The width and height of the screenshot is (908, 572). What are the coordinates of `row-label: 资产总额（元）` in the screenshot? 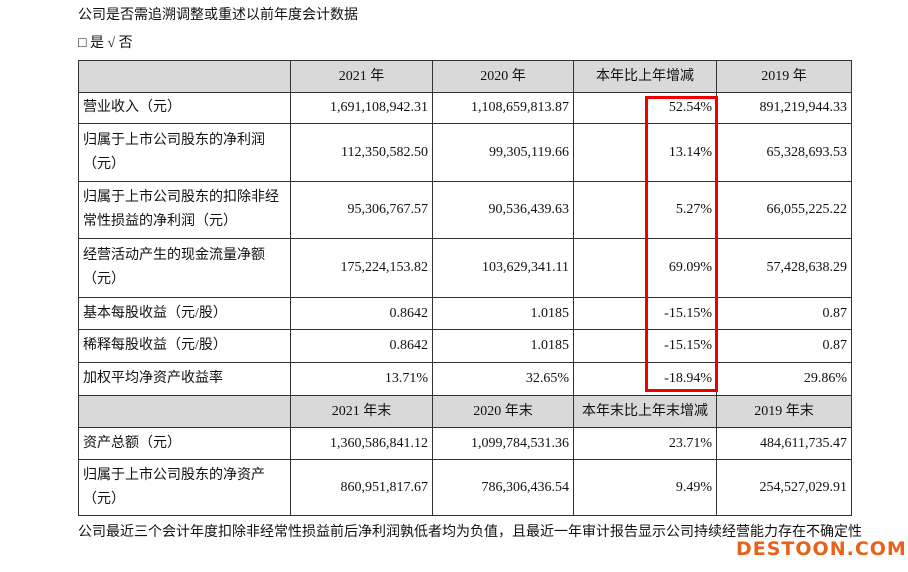 It's located at (184, 443).